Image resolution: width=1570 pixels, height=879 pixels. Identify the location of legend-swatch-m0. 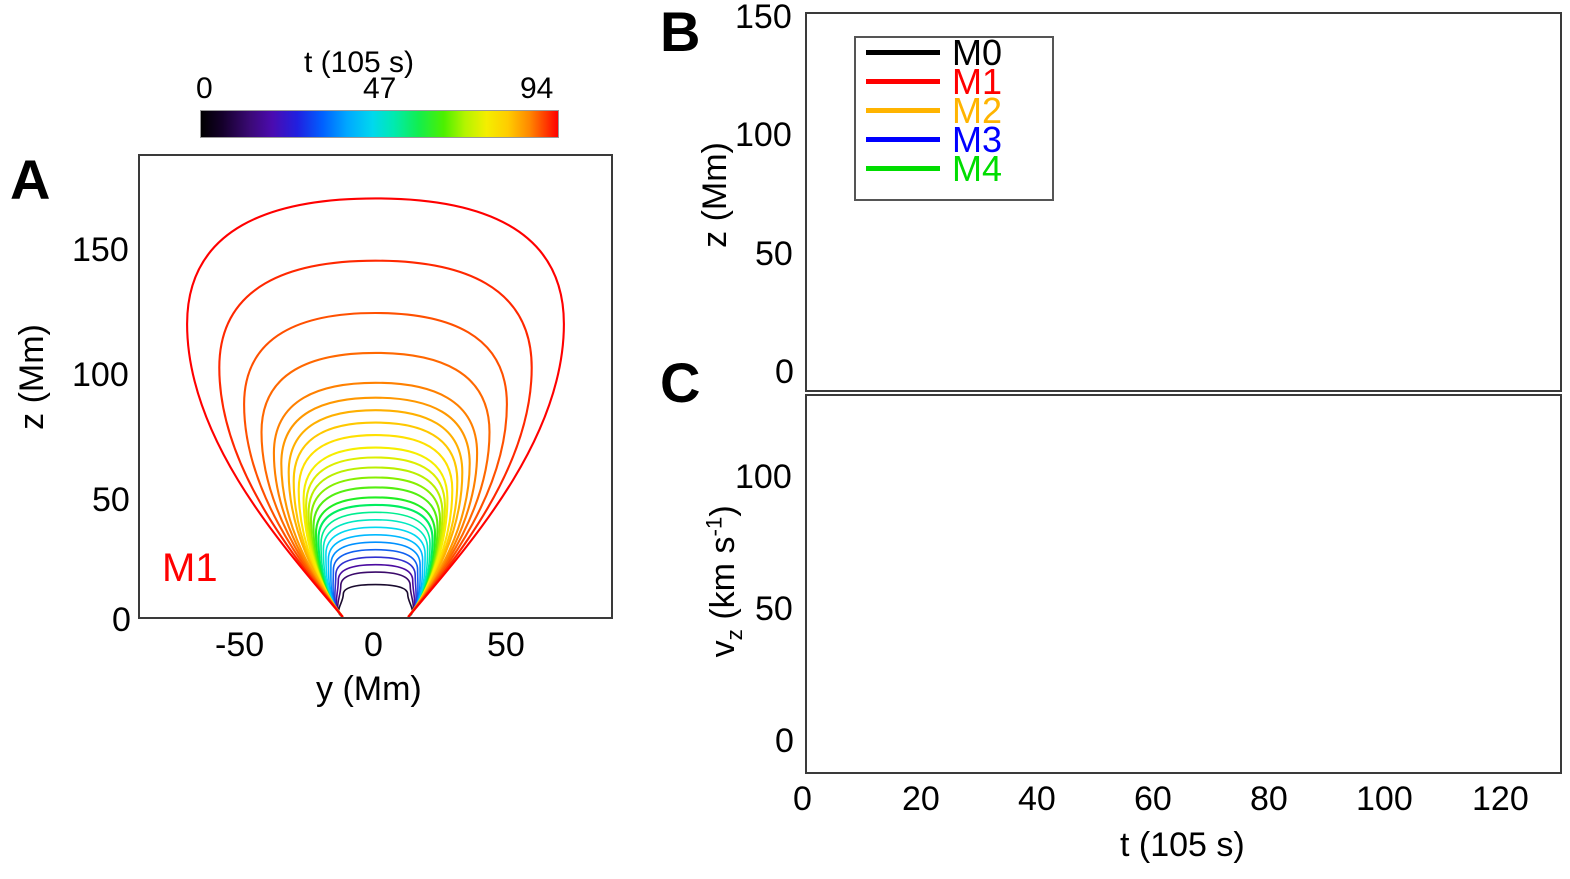
(903, 52).